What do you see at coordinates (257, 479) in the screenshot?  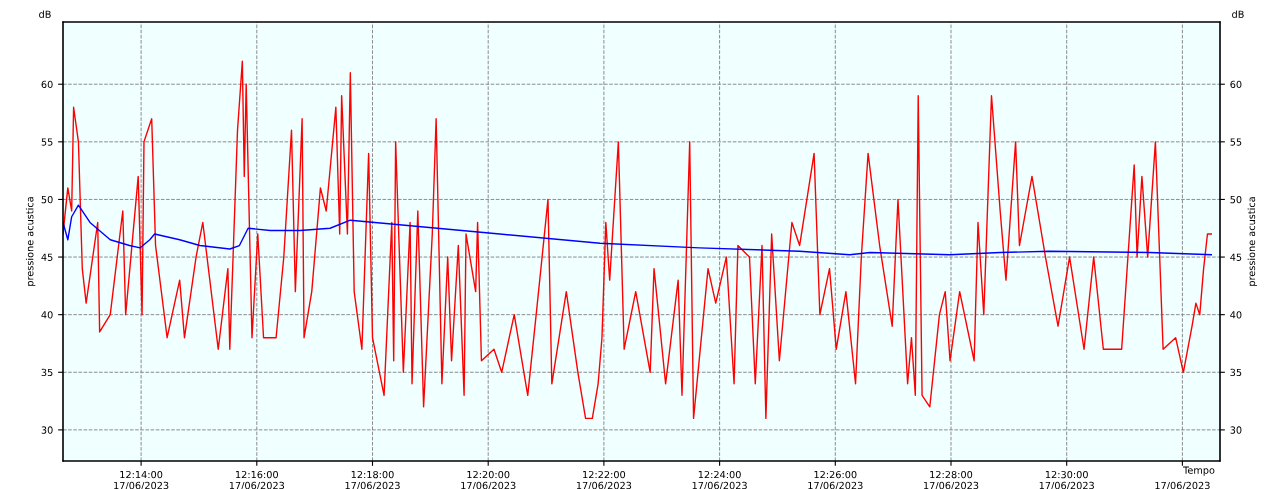 I see `x-tick-label: 12:16:00 17/06/2023` at bounding box center [257, 479].